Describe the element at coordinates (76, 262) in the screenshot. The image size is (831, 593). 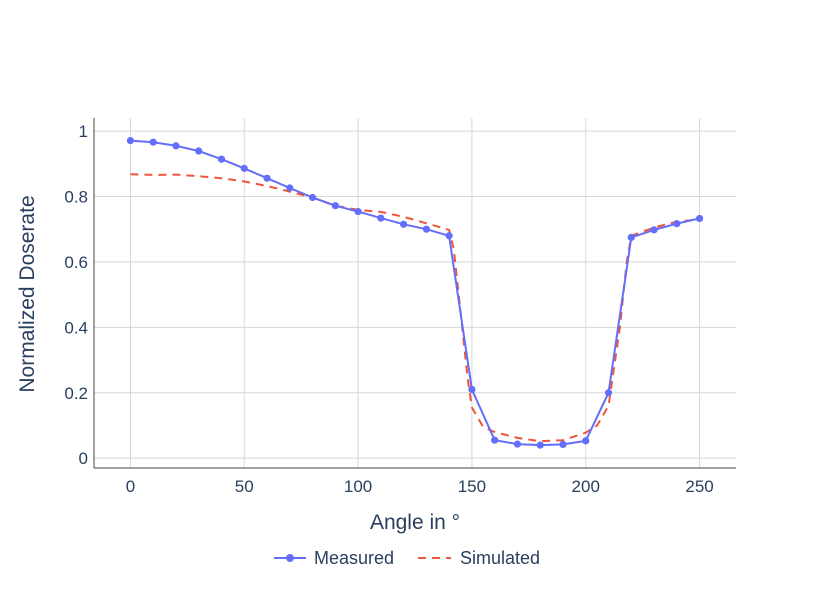
I see `y-tick-label: 0.6` at that location.